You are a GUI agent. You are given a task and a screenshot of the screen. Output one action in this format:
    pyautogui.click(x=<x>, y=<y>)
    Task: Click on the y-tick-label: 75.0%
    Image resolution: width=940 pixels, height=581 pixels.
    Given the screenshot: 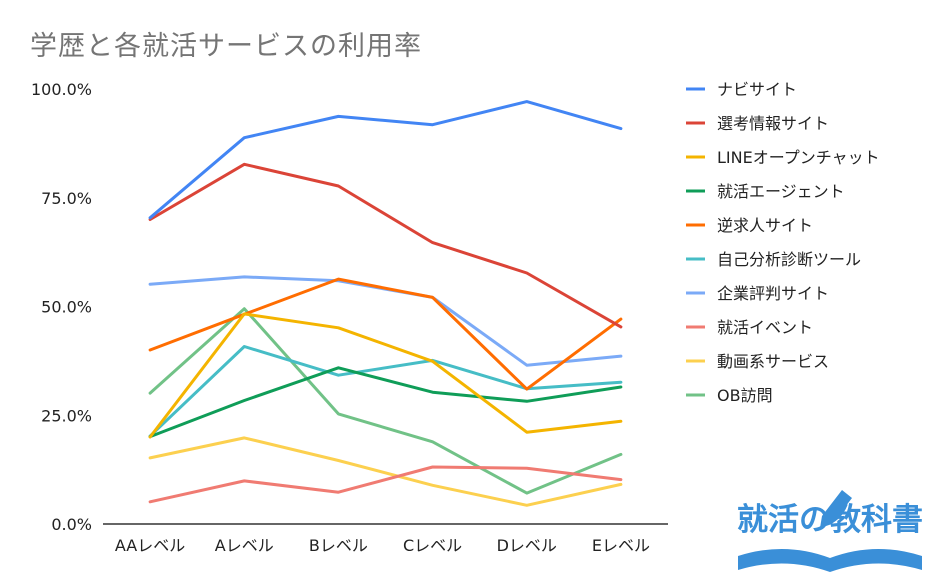 What is the action you would take?
    pyautogui.click(x=66, y=198)
    